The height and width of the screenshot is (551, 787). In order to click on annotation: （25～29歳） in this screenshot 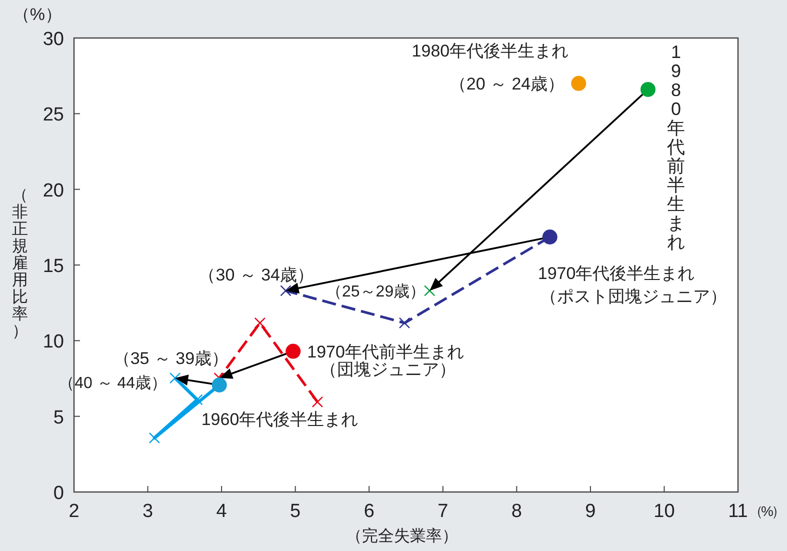, I will do `click(376, 291)`.